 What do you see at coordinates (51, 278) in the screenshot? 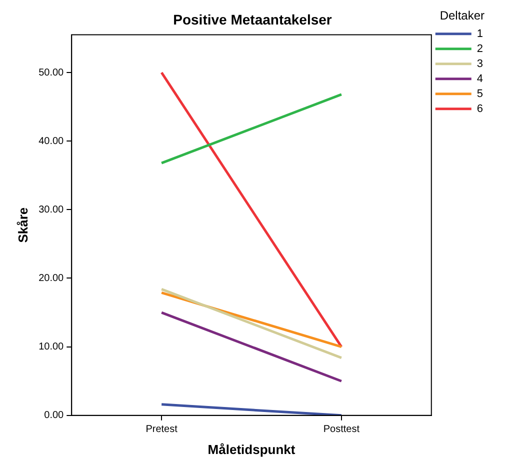
I see `y-tick-label: 20.00` at bounding box center [51, 278].